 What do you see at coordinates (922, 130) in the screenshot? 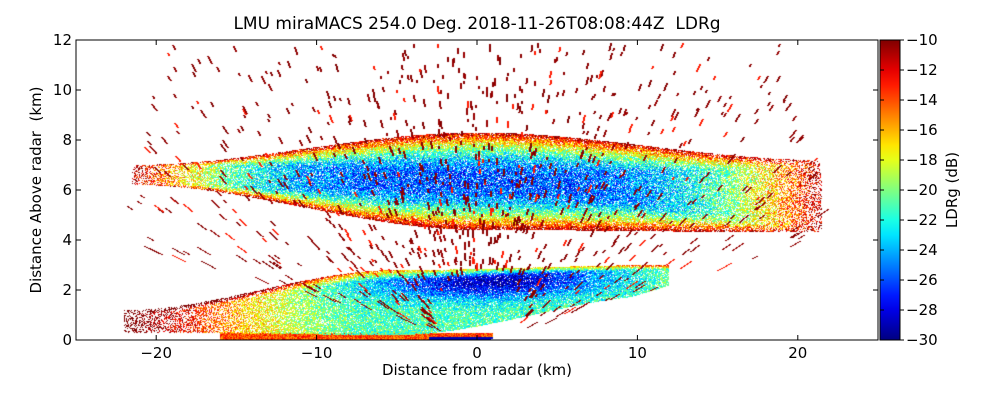
I see `colorbar-tick-label: −16` at bounding box center [922, 130].